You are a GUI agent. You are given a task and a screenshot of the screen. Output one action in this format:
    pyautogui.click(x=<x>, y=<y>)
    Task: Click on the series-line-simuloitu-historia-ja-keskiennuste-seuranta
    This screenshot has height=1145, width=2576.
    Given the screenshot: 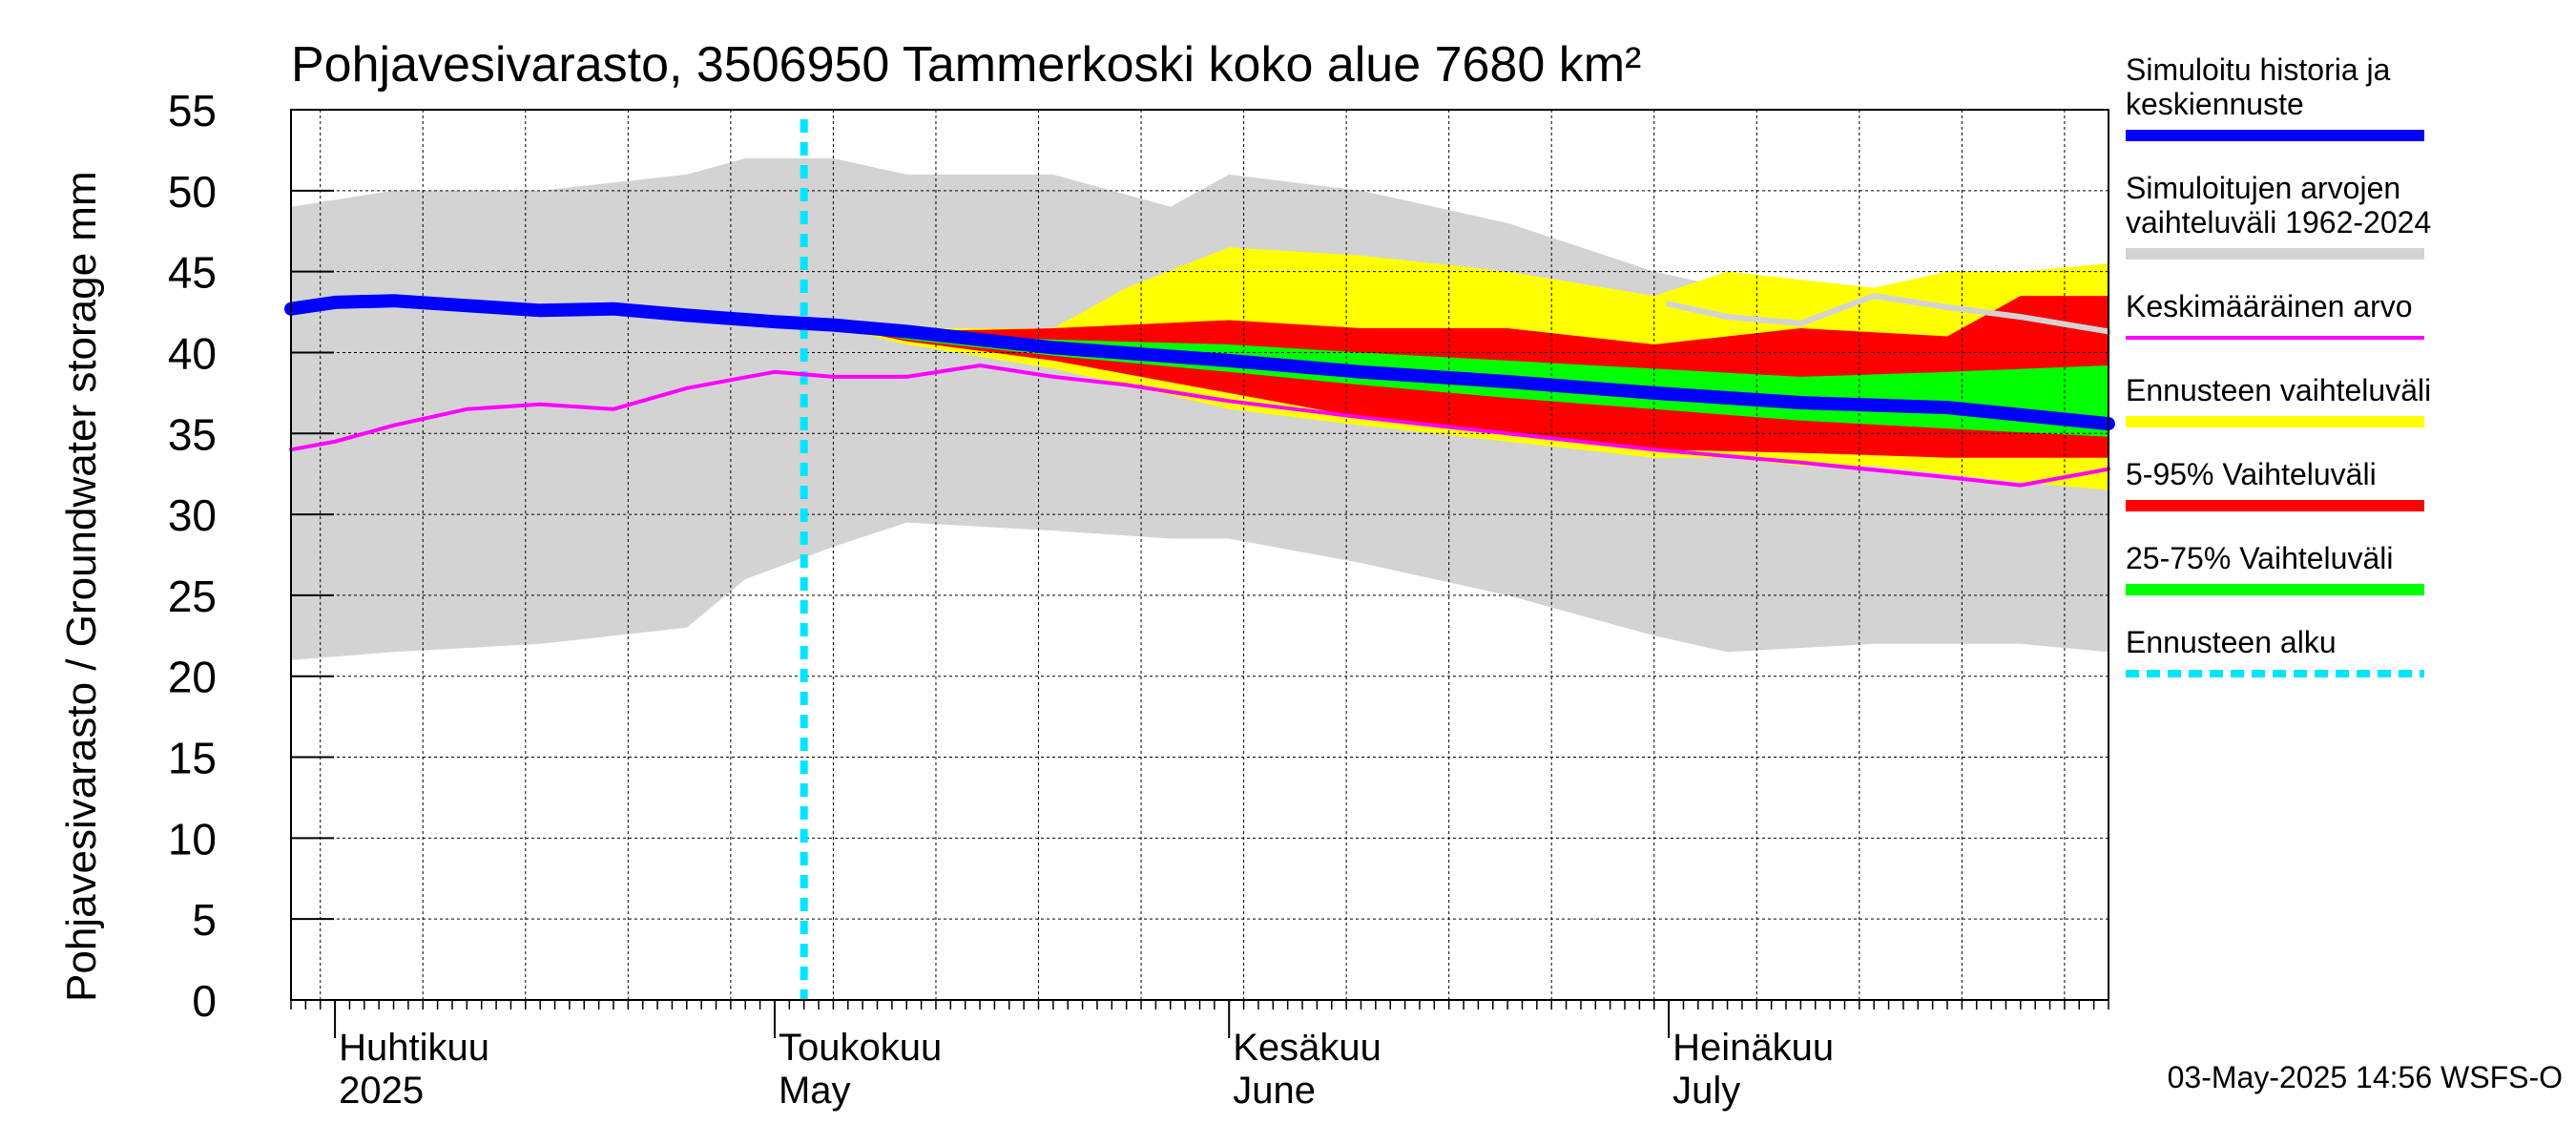 What is the action you would take?
    pyautogui.click(x=1888, y=314)
    